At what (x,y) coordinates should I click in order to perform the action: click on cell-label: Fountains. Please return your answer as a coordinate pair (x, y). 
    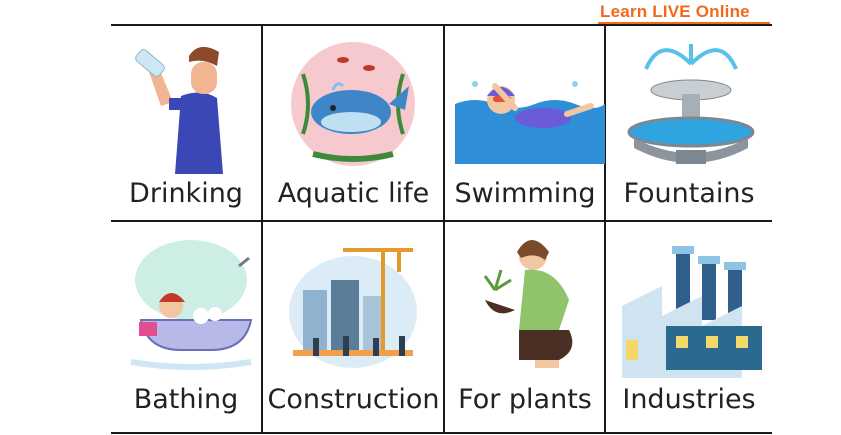
    Looking at the image, I should click on (689, 193).